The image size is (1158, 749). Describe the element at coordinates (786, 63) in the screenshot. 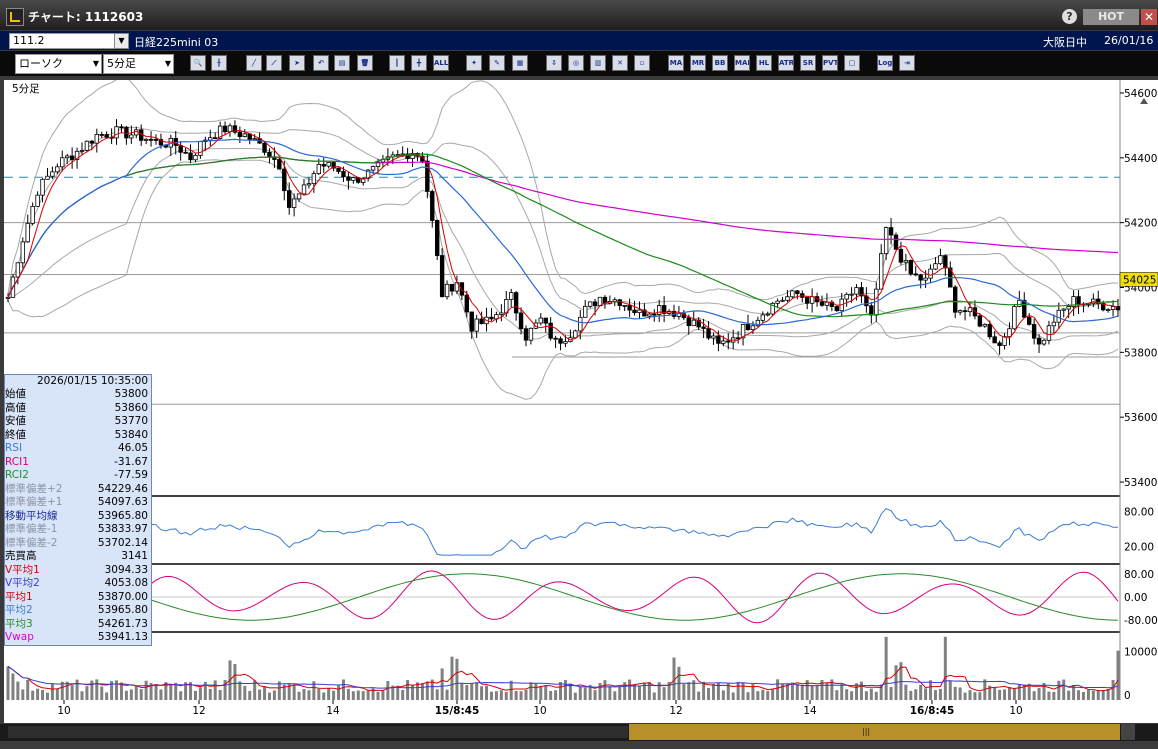

I see `atr-indicator-icon: ATR` at that location.